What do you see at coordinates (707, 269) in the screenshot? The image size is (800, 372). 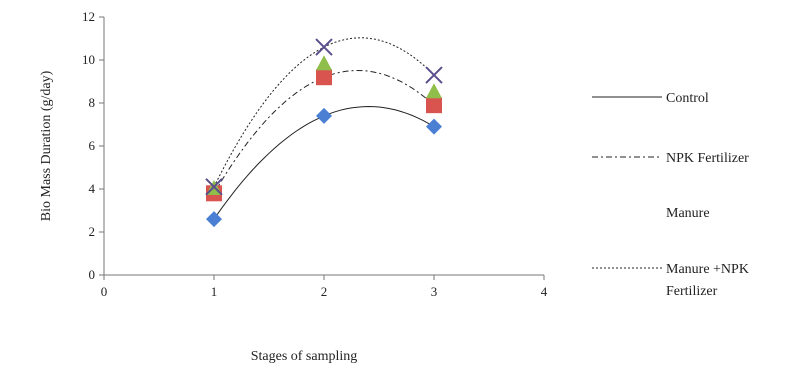 I see `legend-label-line: Manure +NPK` at bounding box center [707, 269].